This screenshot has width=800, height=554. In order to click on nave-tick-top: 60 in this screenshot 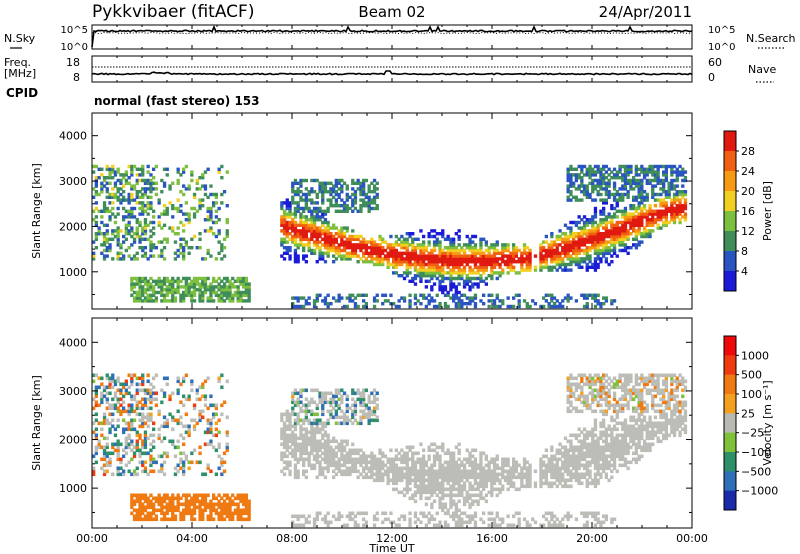, I will do `click(715, 62)`.